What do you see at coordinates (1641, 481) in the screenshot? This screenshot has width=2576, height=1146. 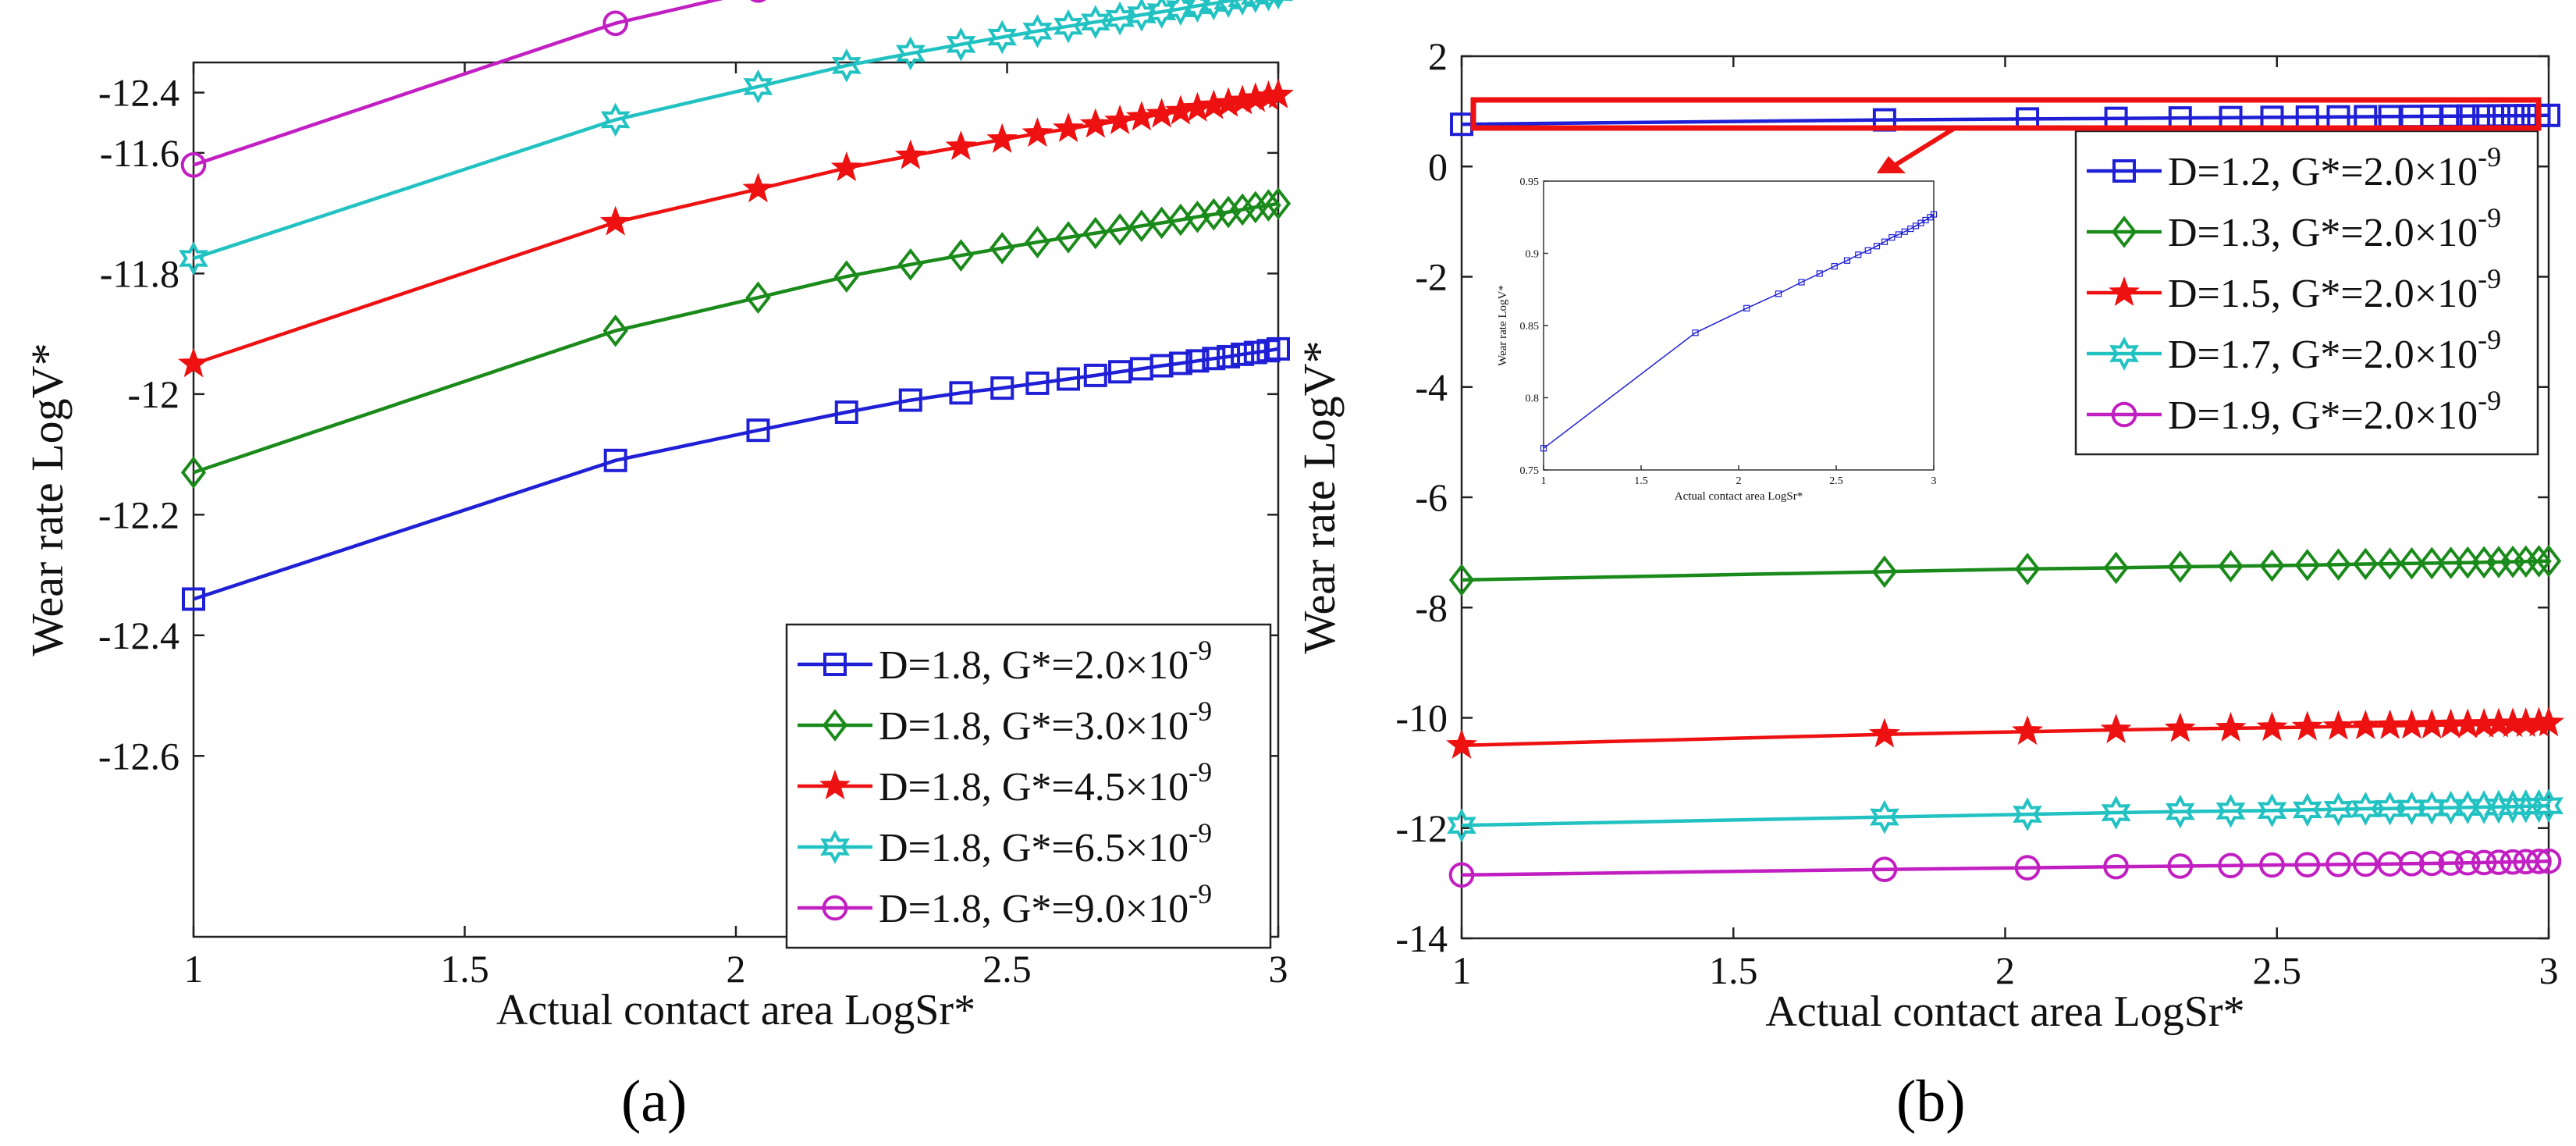 I see `inset-x-tick-label: 1.5` at bounding box center [1641, 481].